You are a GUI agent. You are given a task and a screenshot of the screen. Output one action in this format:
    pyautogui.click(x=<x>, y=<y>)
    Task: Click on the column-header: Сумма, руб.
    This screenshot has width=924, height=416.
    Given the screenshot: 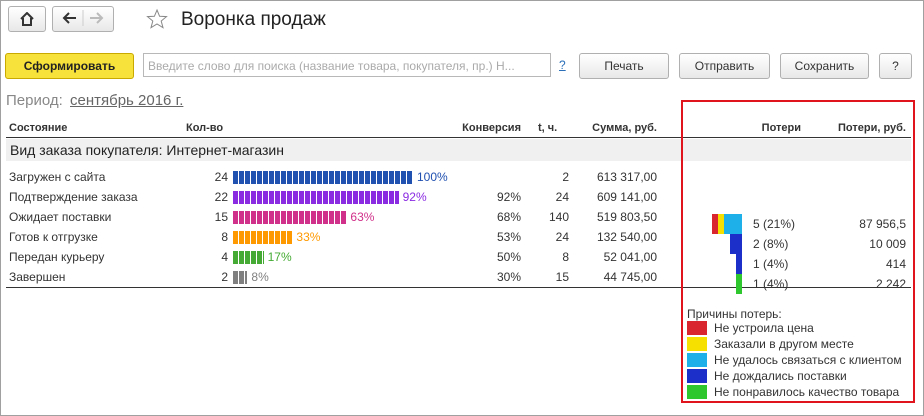 What is the action you would take?
    pyautogui.click(x=624, y=128)
    